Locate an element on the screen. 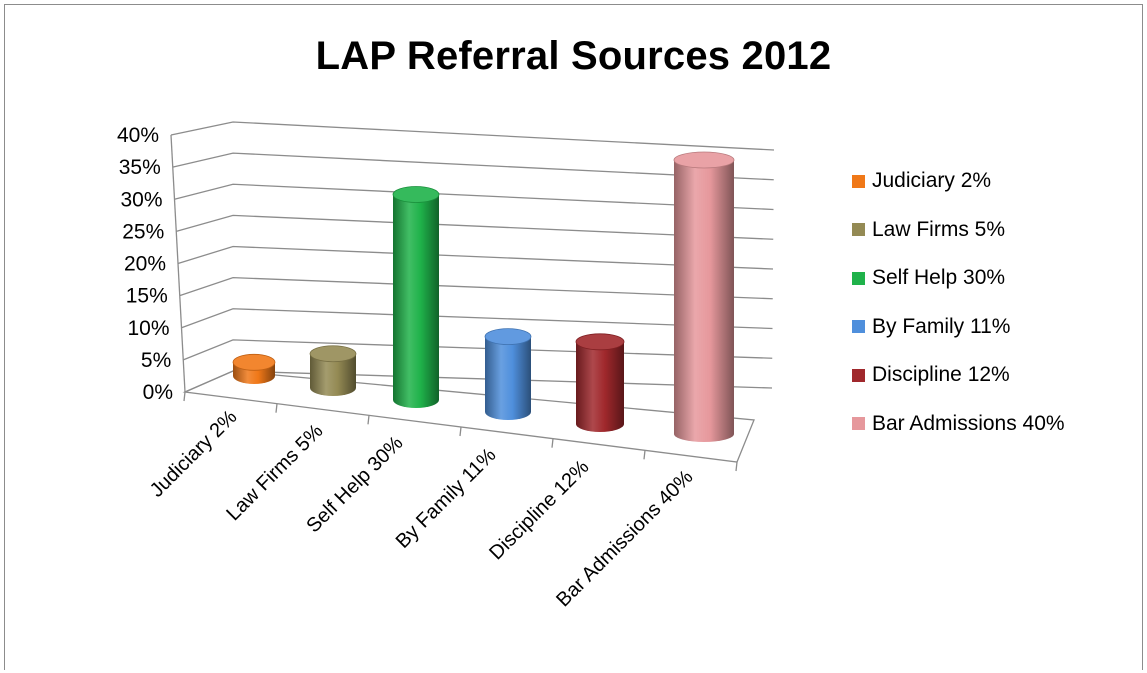 The image size is (1147, 673). y-tick-label: 20% is located at coordinates (145, 264).